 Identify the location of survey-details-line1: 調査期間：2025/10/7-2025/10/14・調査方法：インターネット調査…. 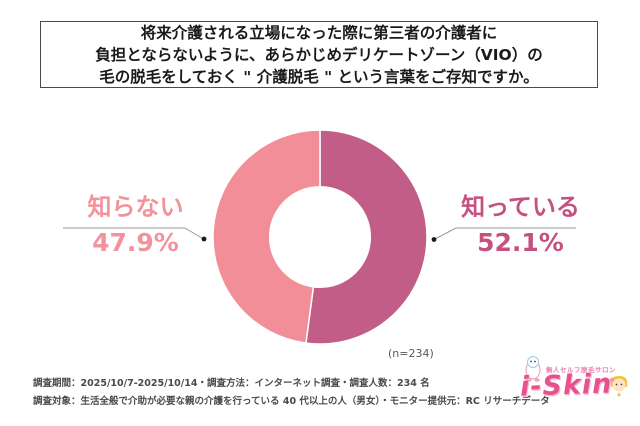
(231, 383).